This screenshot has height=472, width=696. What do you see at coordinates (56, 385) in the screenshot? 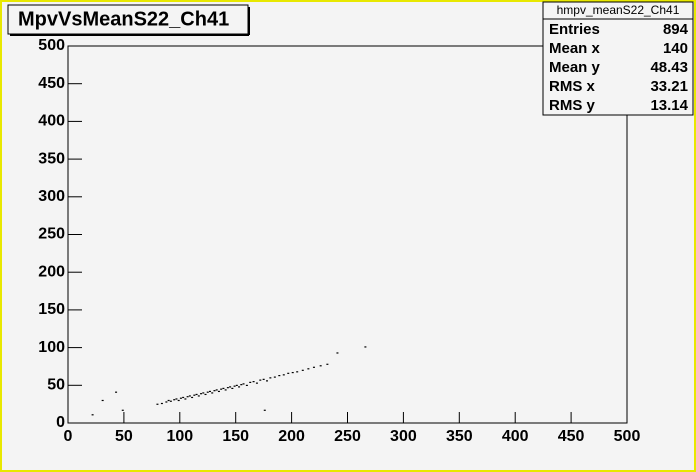
I see `y-tick-label: 50` at bounding box center [56, 385].